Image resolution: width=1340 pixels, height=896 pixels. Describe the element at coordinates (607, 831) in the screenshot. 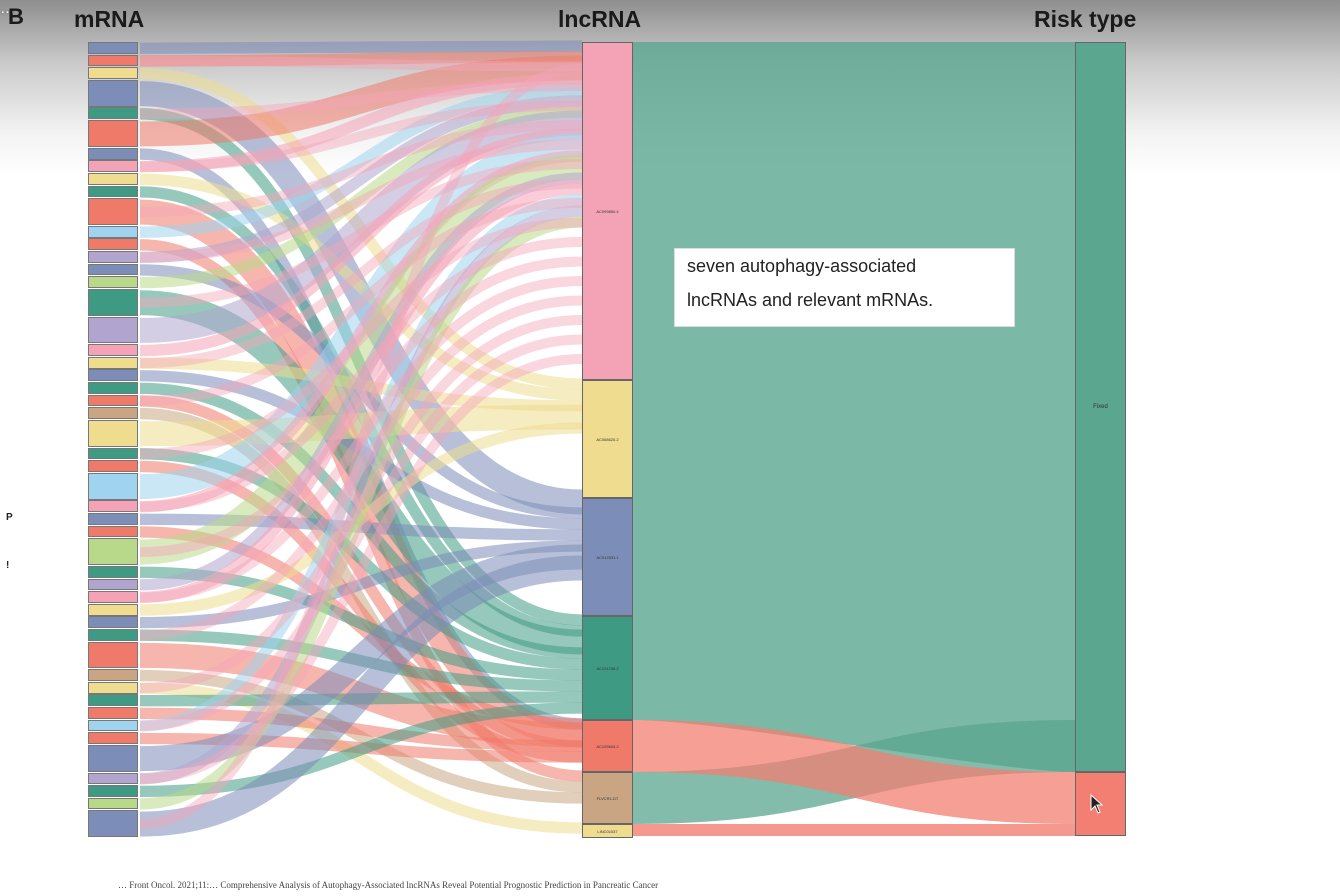

I see `lncrna-node: LINC01537` at that location.